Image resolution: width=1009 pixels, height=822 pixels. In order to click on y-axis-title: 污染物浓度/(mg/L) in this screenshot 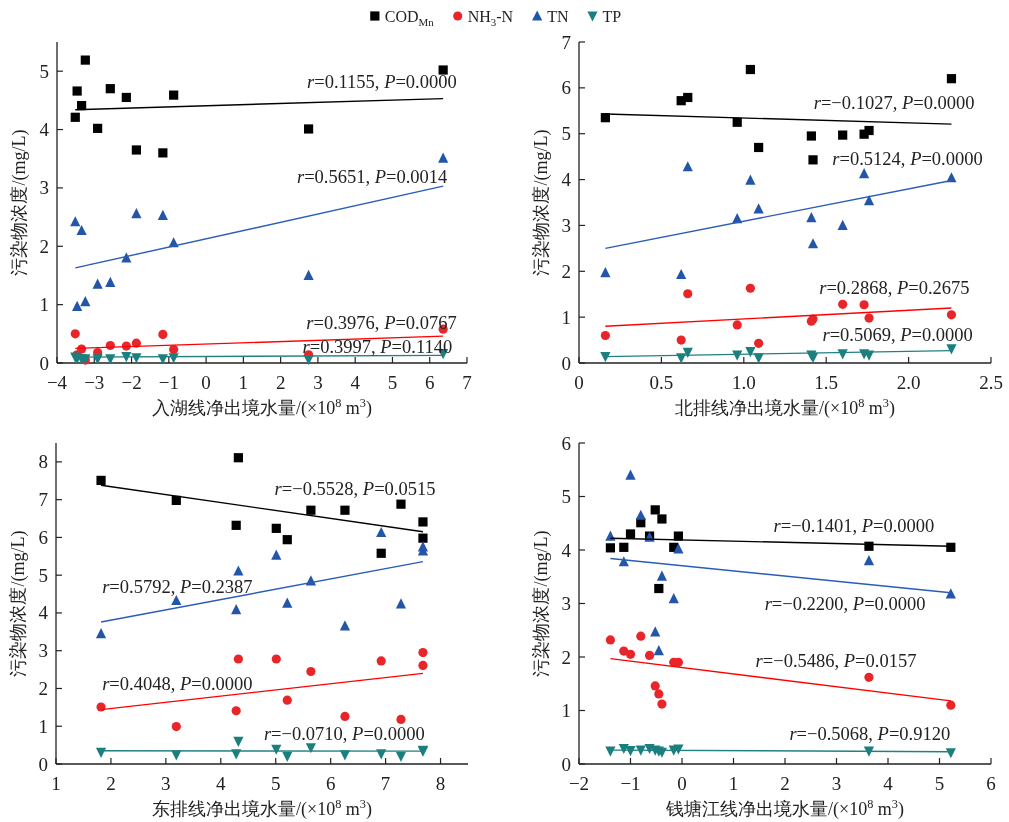, I will do `click(19, 202)`.